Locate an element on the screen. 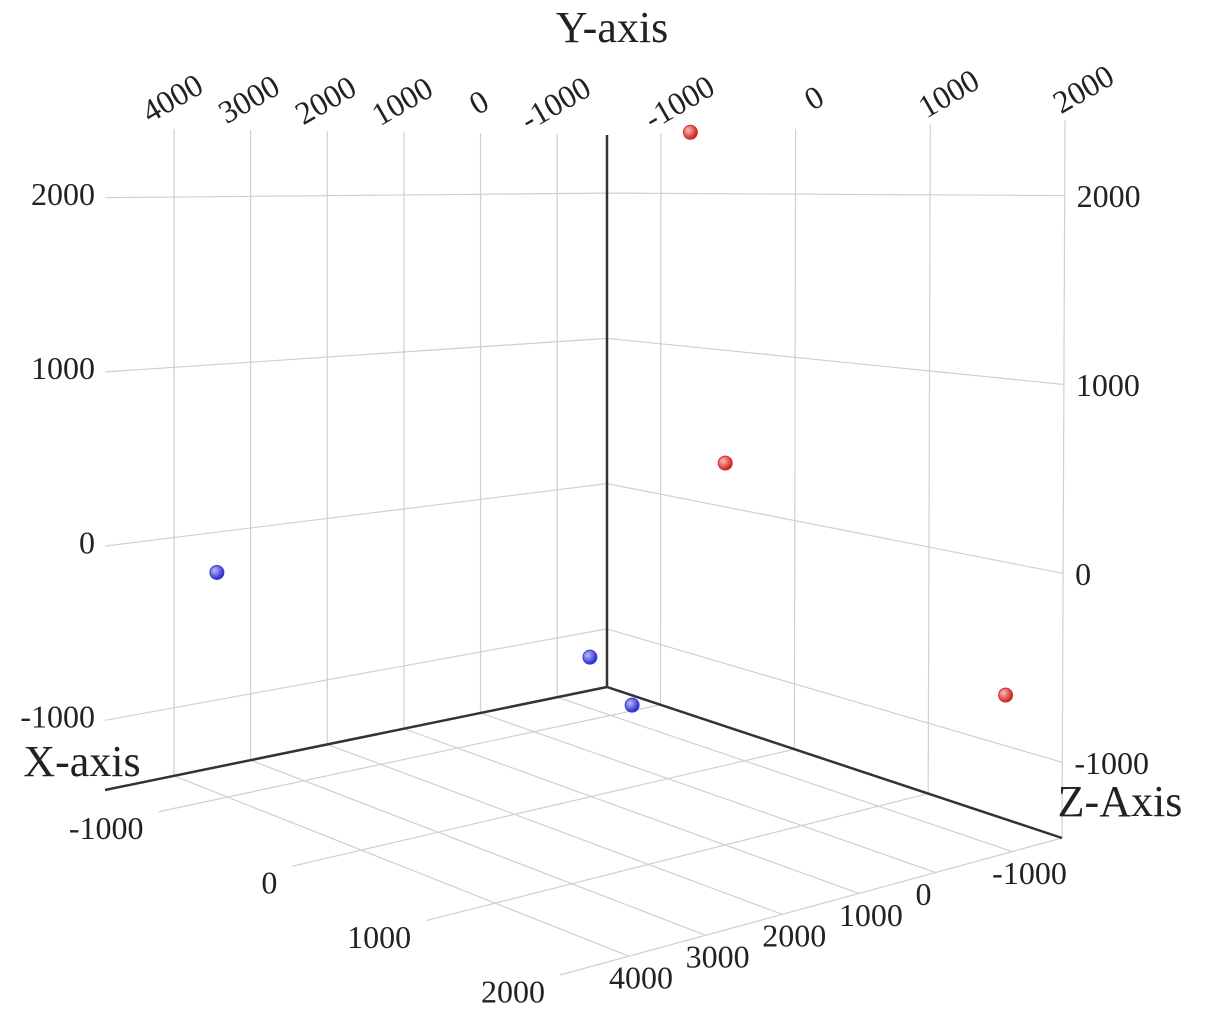 The height and width of the screenshot is (1029, 1205). z-axis-line is located at coordinates (834, 762).